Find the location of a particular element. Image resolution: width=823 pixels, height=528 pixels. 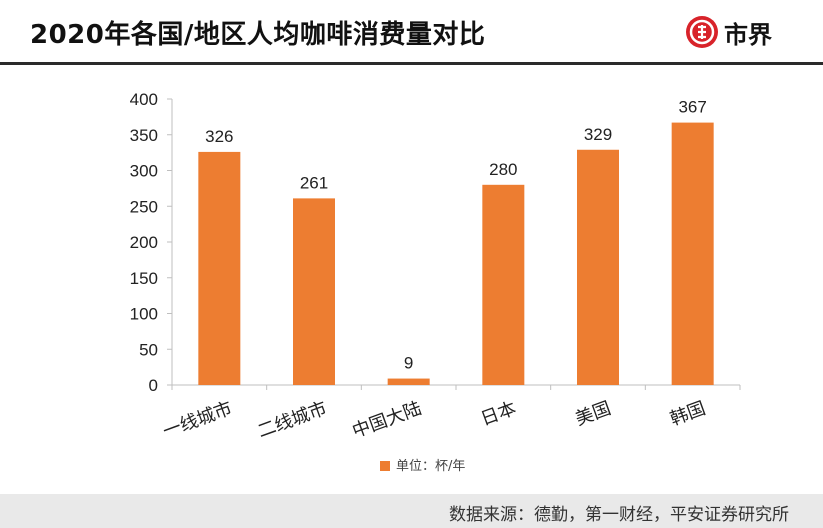

data-label: 280 is located at coordinates (503, 169).